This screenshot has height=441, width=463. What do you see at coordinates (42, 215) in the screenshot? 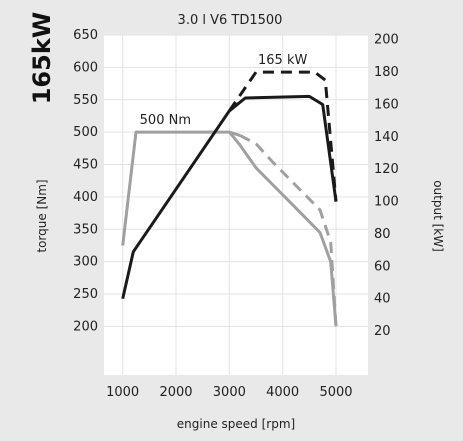
I see `y-axis-label: torque [Nm]` at bounding box center [42, 215].